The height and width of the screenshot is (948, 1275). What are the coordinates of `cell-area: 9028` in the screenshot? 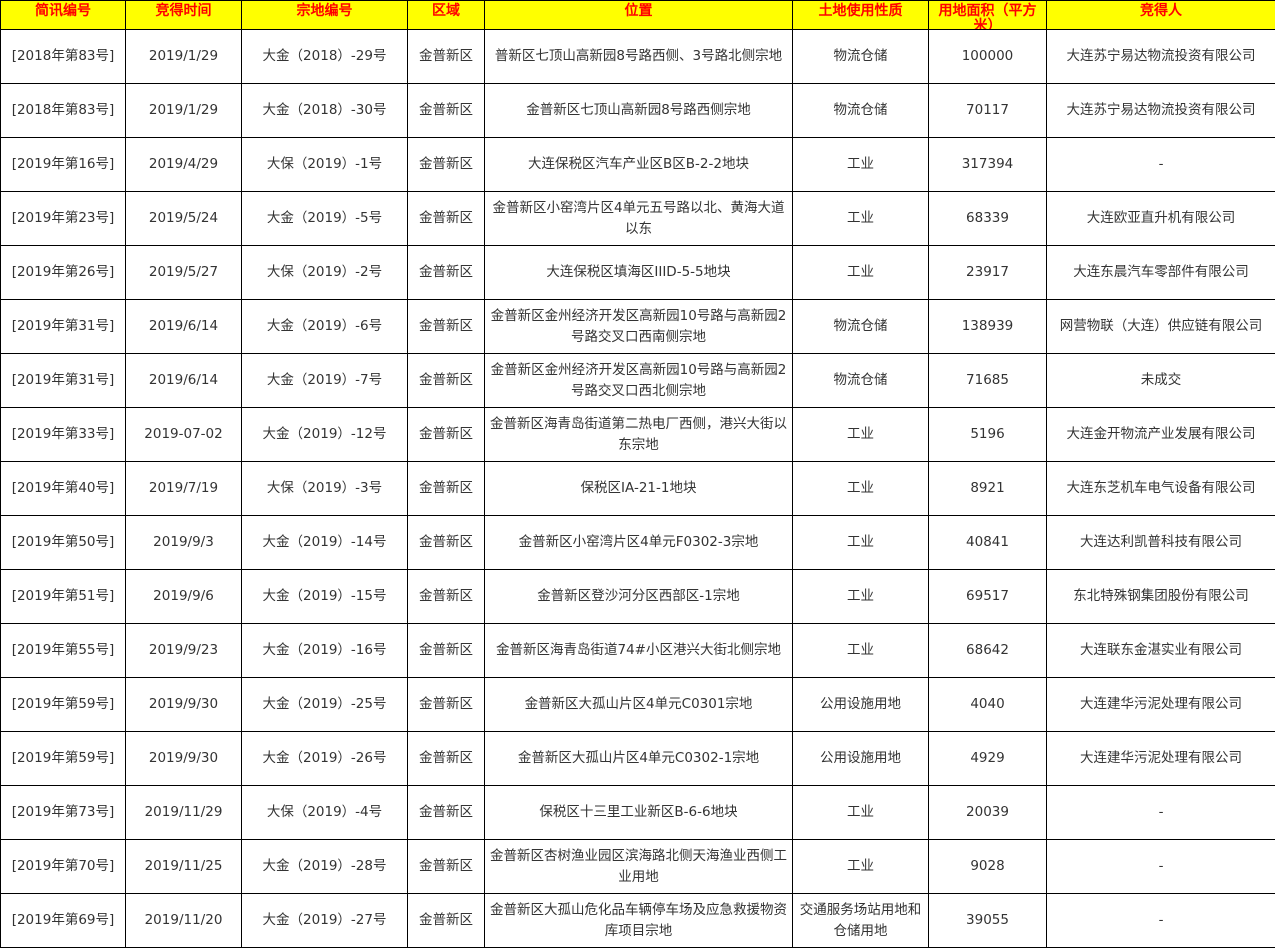 It's located at (987, 866).